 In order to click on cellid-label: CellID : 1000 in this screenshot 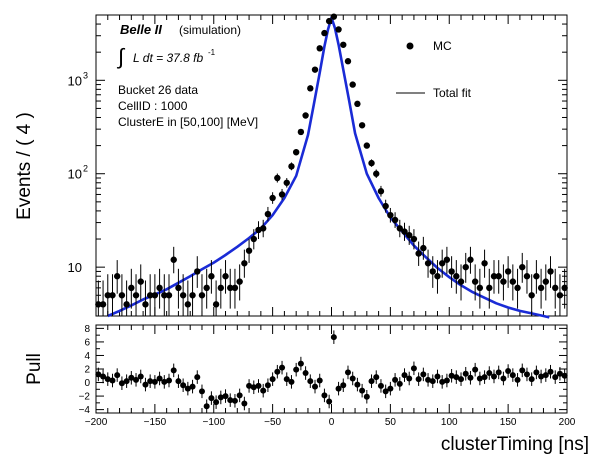, I will do `click(153, 106)`.